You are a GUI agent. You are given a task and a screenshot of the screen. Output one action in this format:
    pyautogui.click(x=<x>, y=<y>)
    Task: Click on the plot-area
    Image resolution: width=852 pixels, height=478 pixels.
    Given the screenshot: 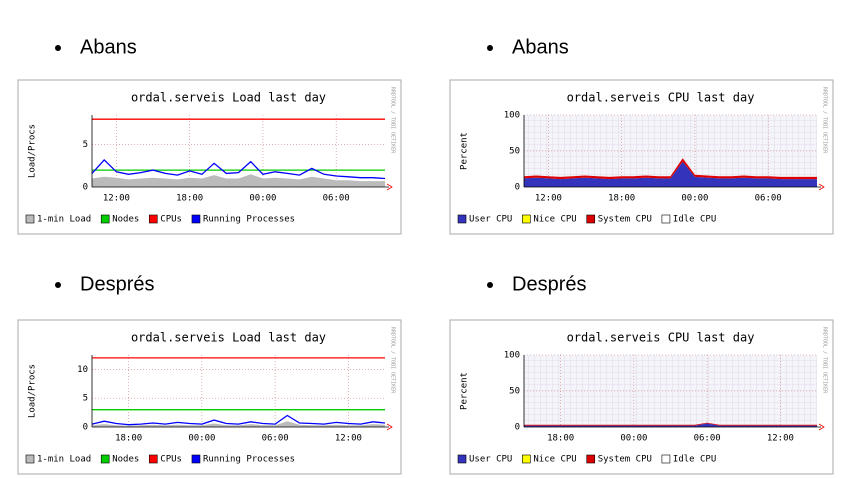 What is the action you would take?
    pyautogui.click(x=238, y=391)
    